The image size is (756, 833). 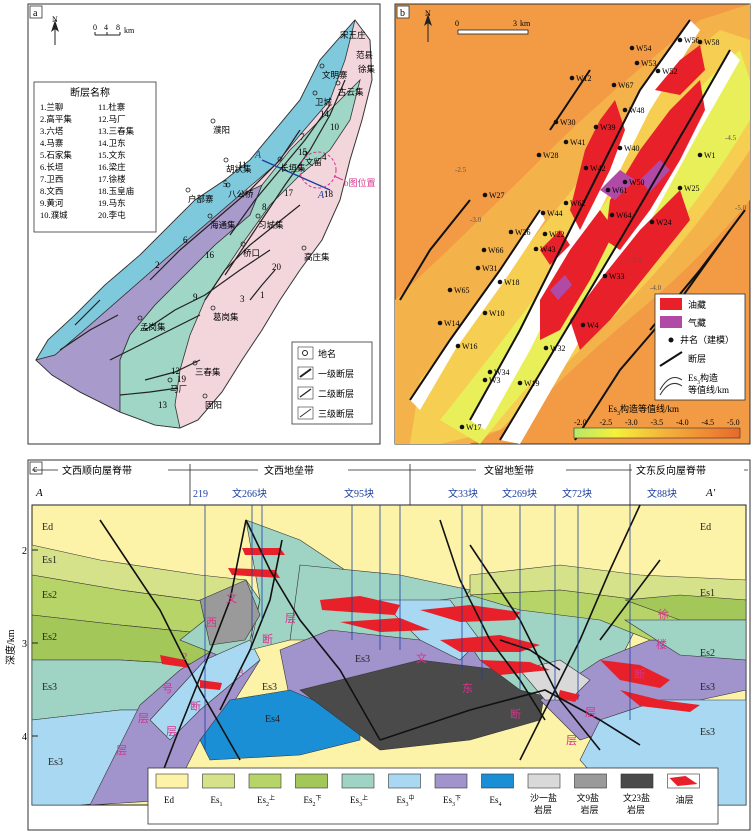 What do you see at coordinates (708, 422) in the screenshot?
I see `colorbar-tick: -4.5` at bounding box center [708, 422].